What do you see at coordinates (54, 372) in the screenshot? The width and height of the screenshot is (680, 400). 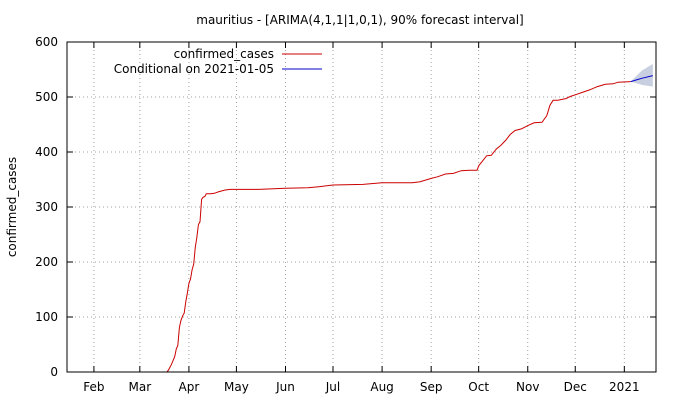 I see `y-tick-label: 0` at bounding box center [54, 372].